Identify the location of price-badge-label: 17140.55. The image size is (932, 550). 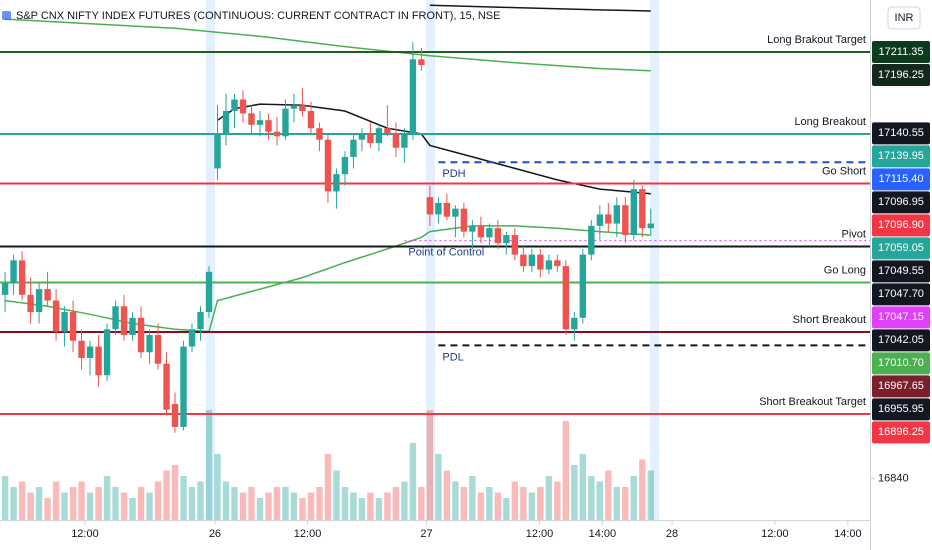
(901, 133).